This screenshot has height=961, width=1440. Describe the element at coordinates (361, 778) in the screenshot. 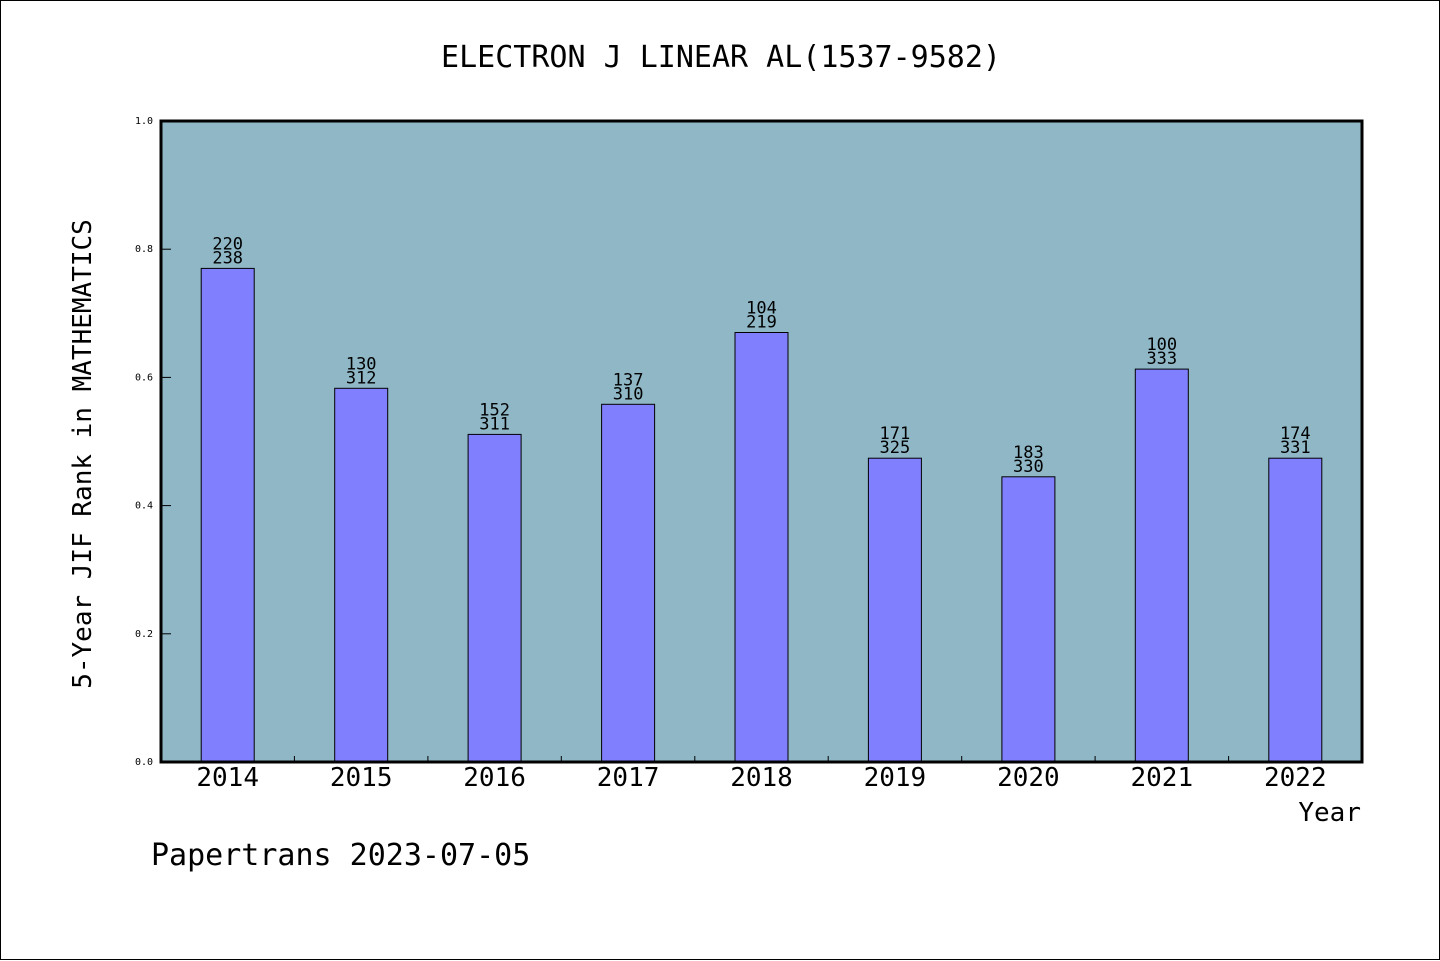

I see `x-tick-label-2015: 2015` at that location.